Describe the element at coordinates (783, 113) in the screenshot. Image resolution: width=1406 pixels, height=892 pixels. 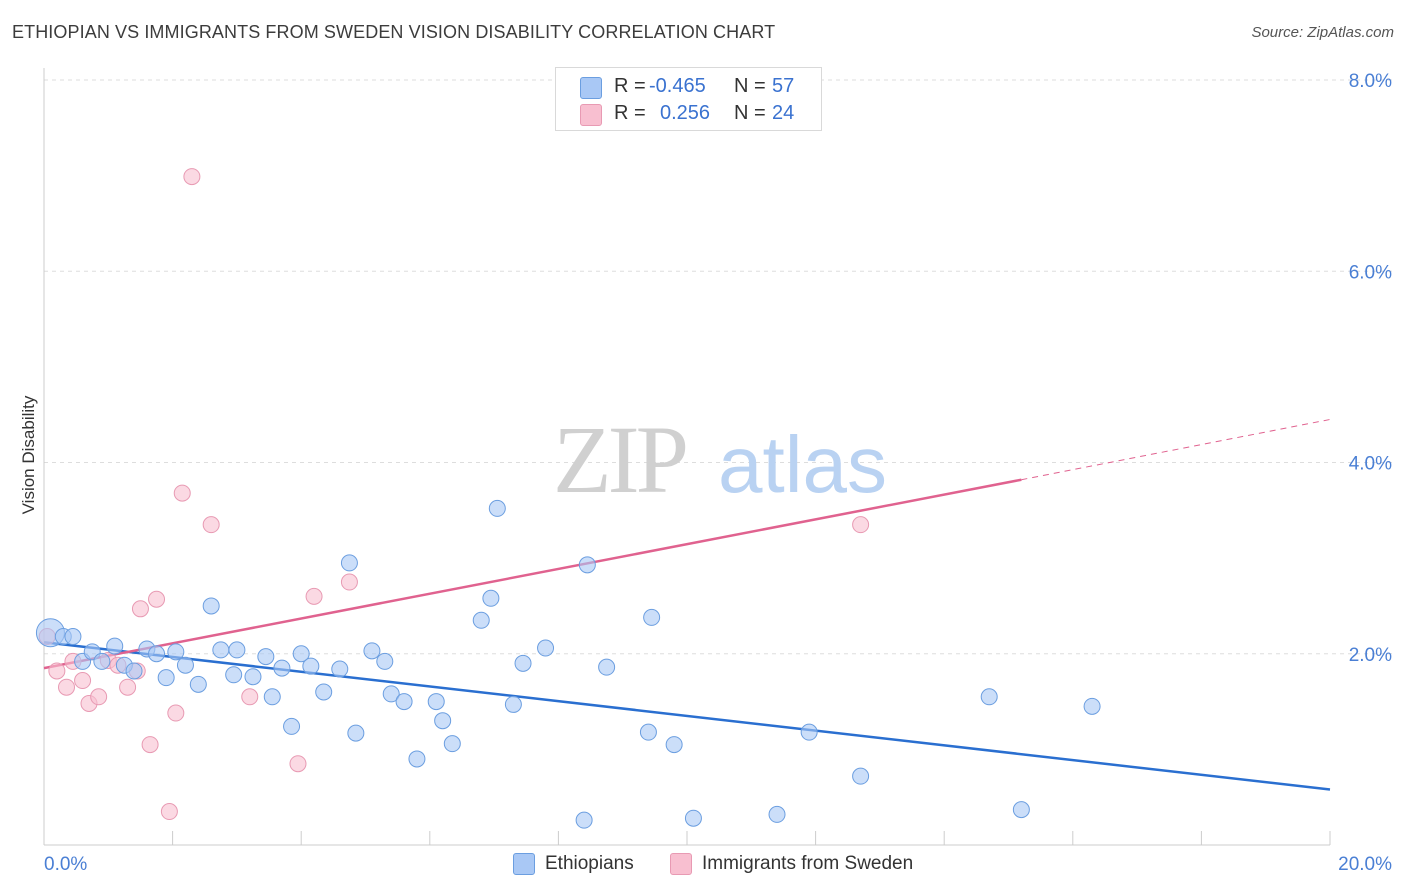
I see `legend-n-value: 24` at that location.